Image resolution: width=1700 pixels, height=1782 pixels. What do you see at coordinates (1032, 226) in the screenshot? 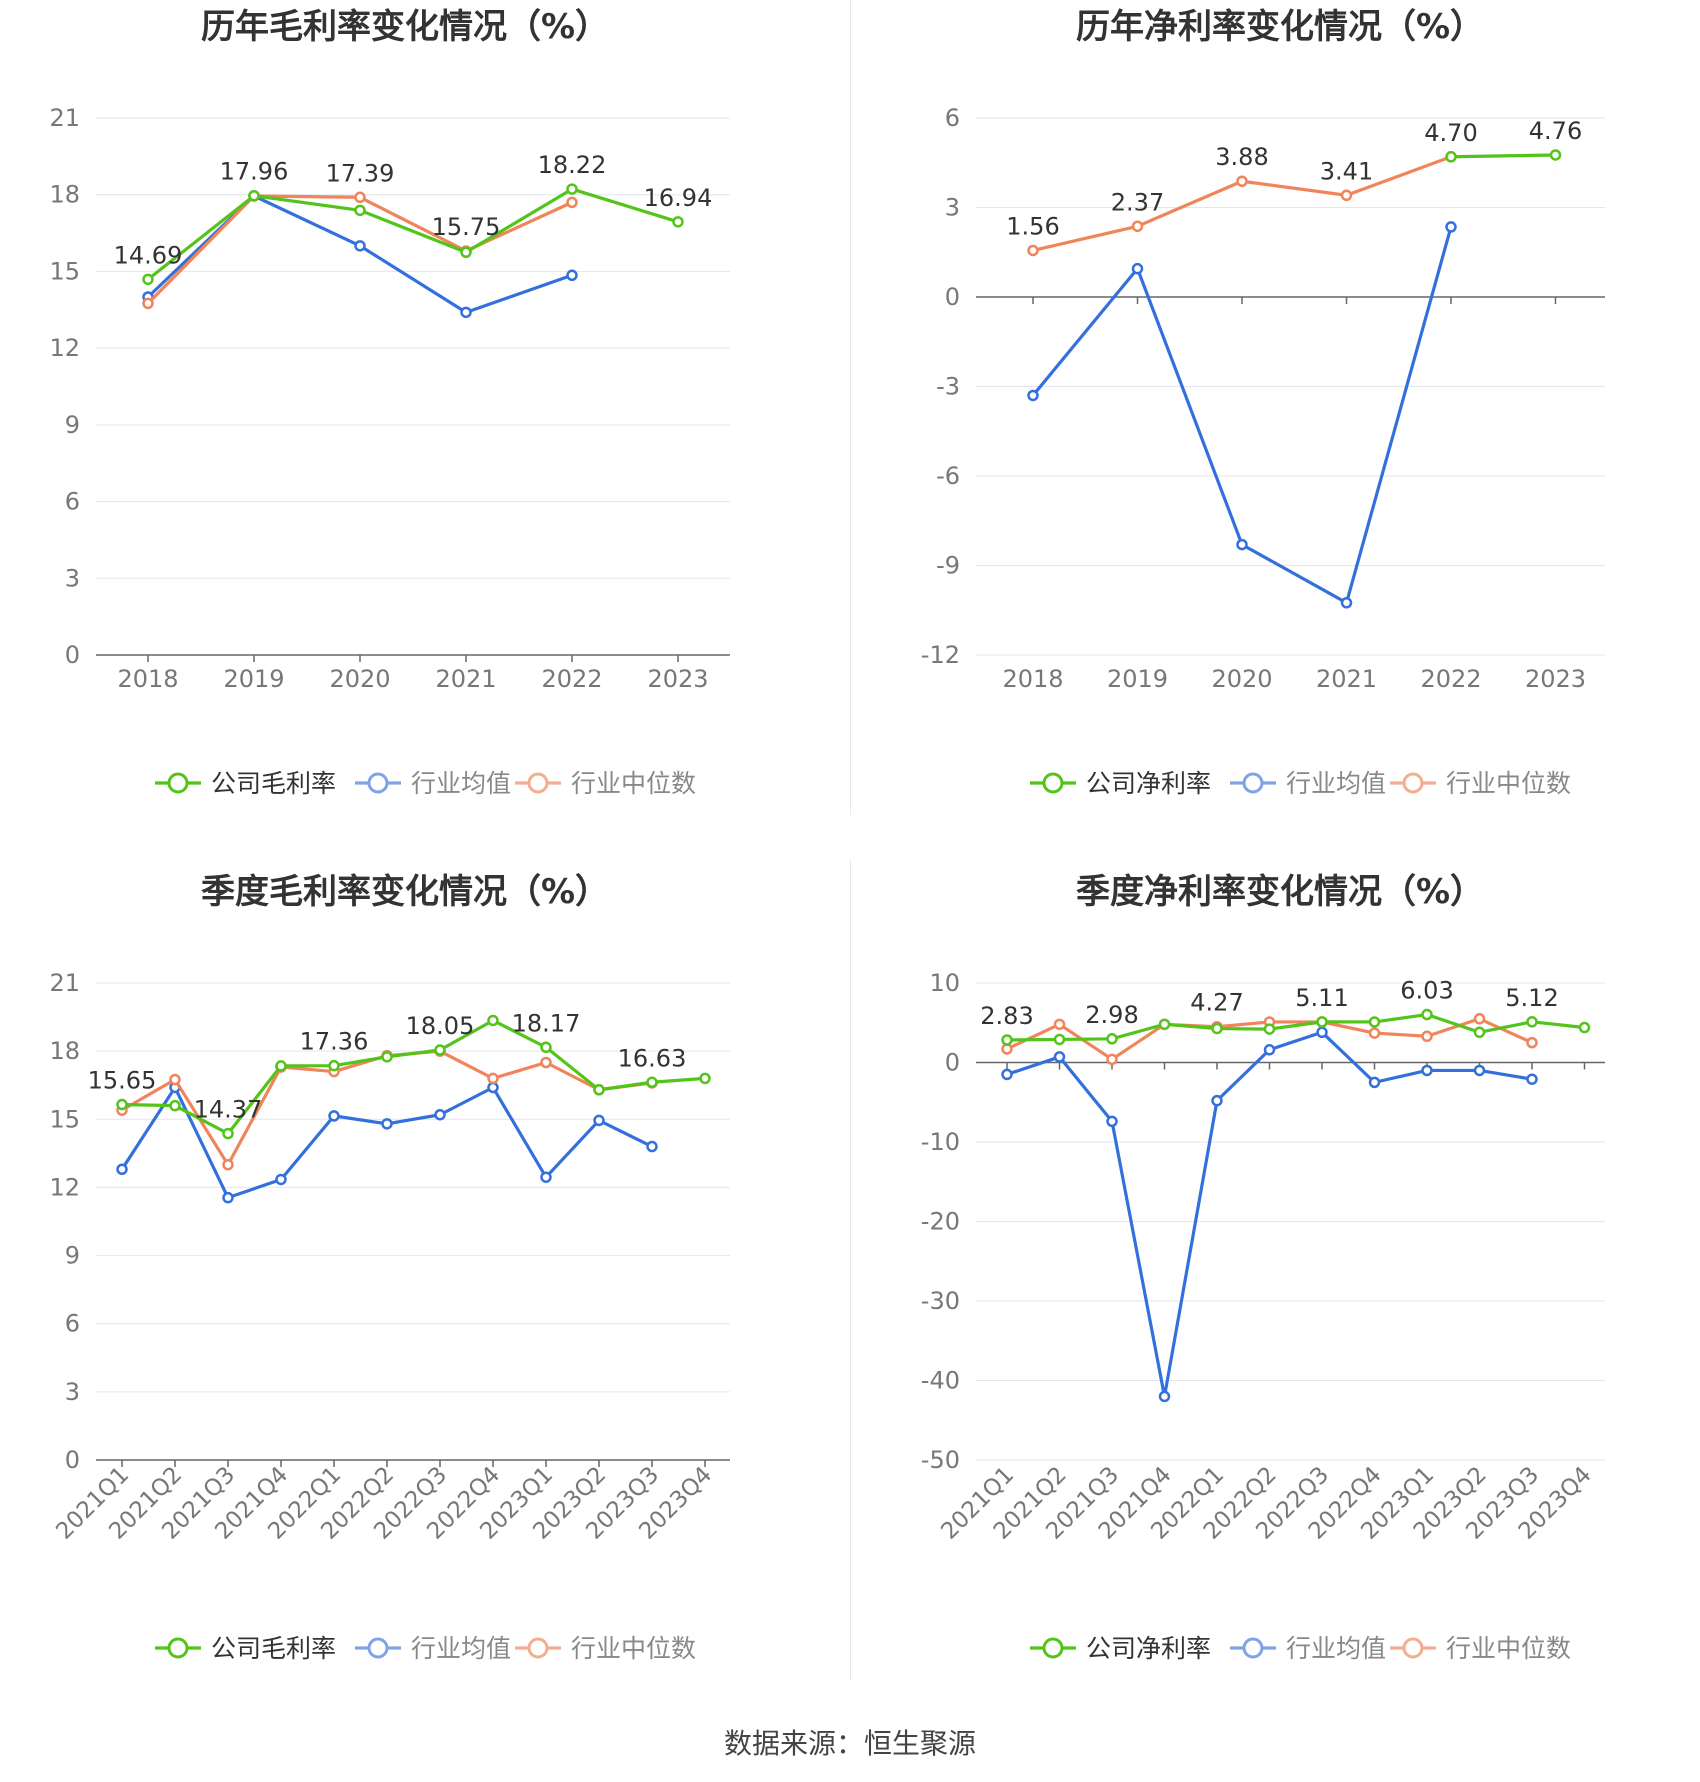
I see `data-label: 1.56` at bounding box center [1032, 226].